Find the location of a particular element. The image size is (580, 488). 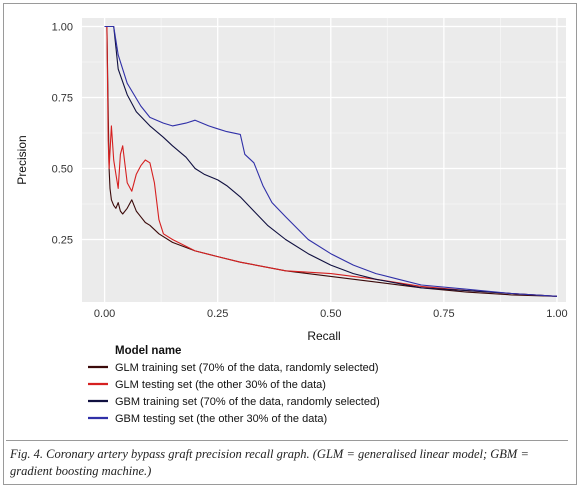

caption-divider is located at coordinates (287, 440).